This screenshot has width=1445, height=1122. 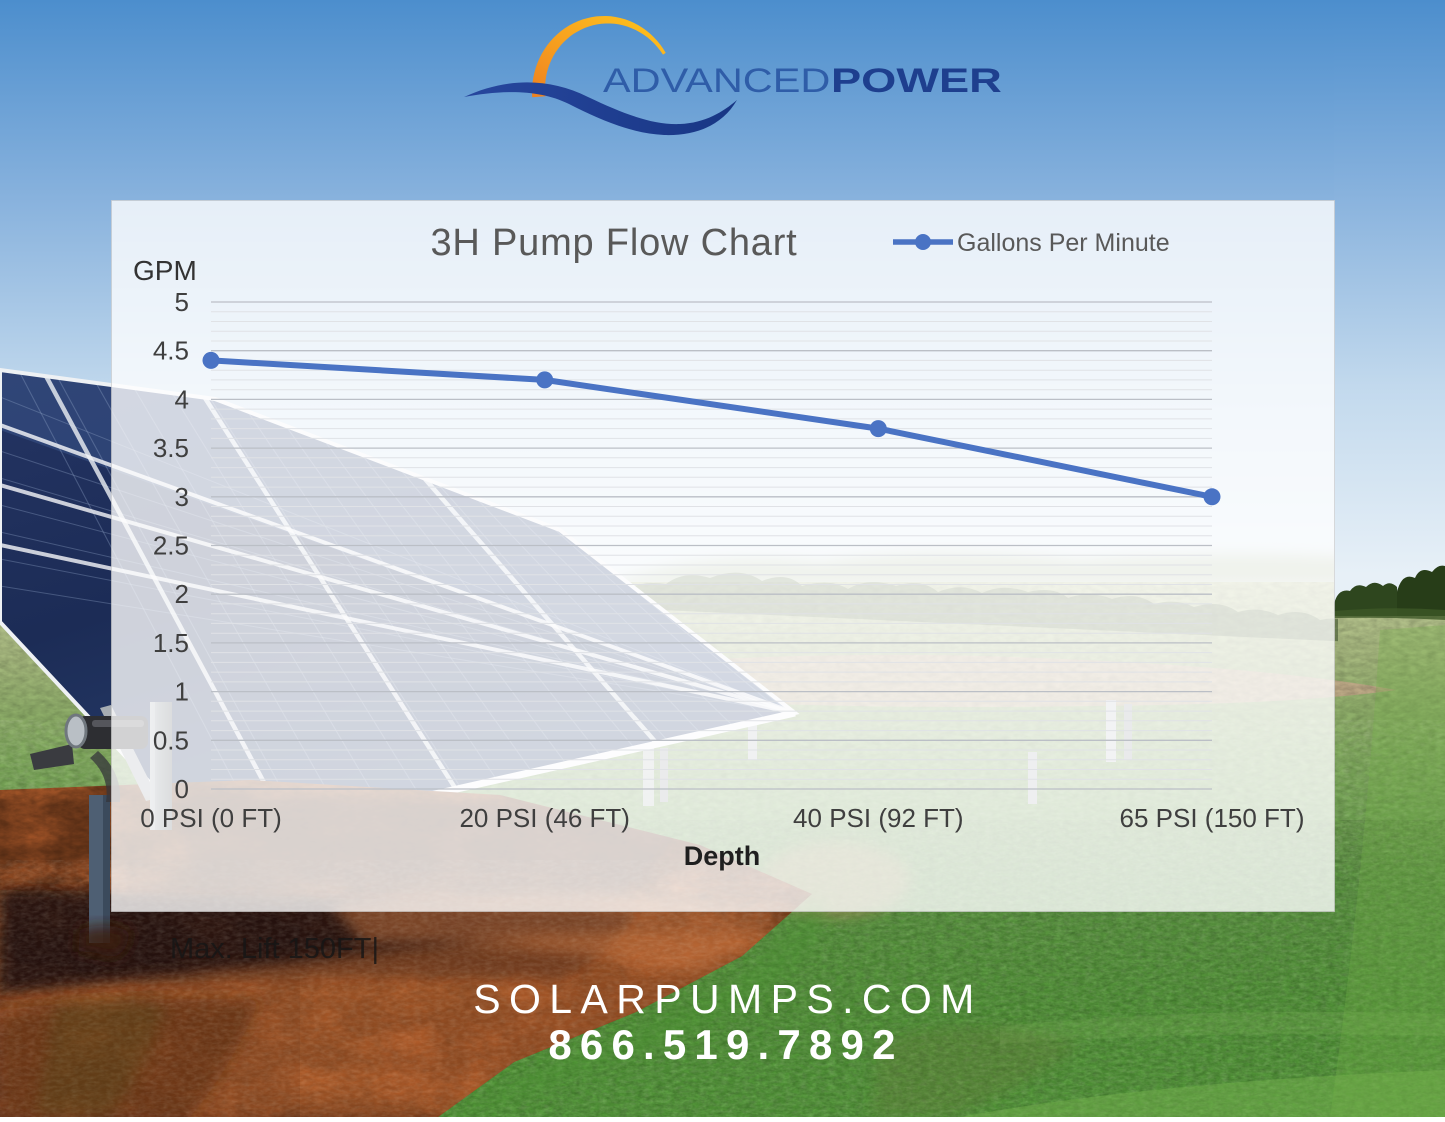 What do you see at coordinates (544, 818) in the screenshot?
I see `svg-text: 20 PSI (46 FT)` at bounding box center [544, 818].